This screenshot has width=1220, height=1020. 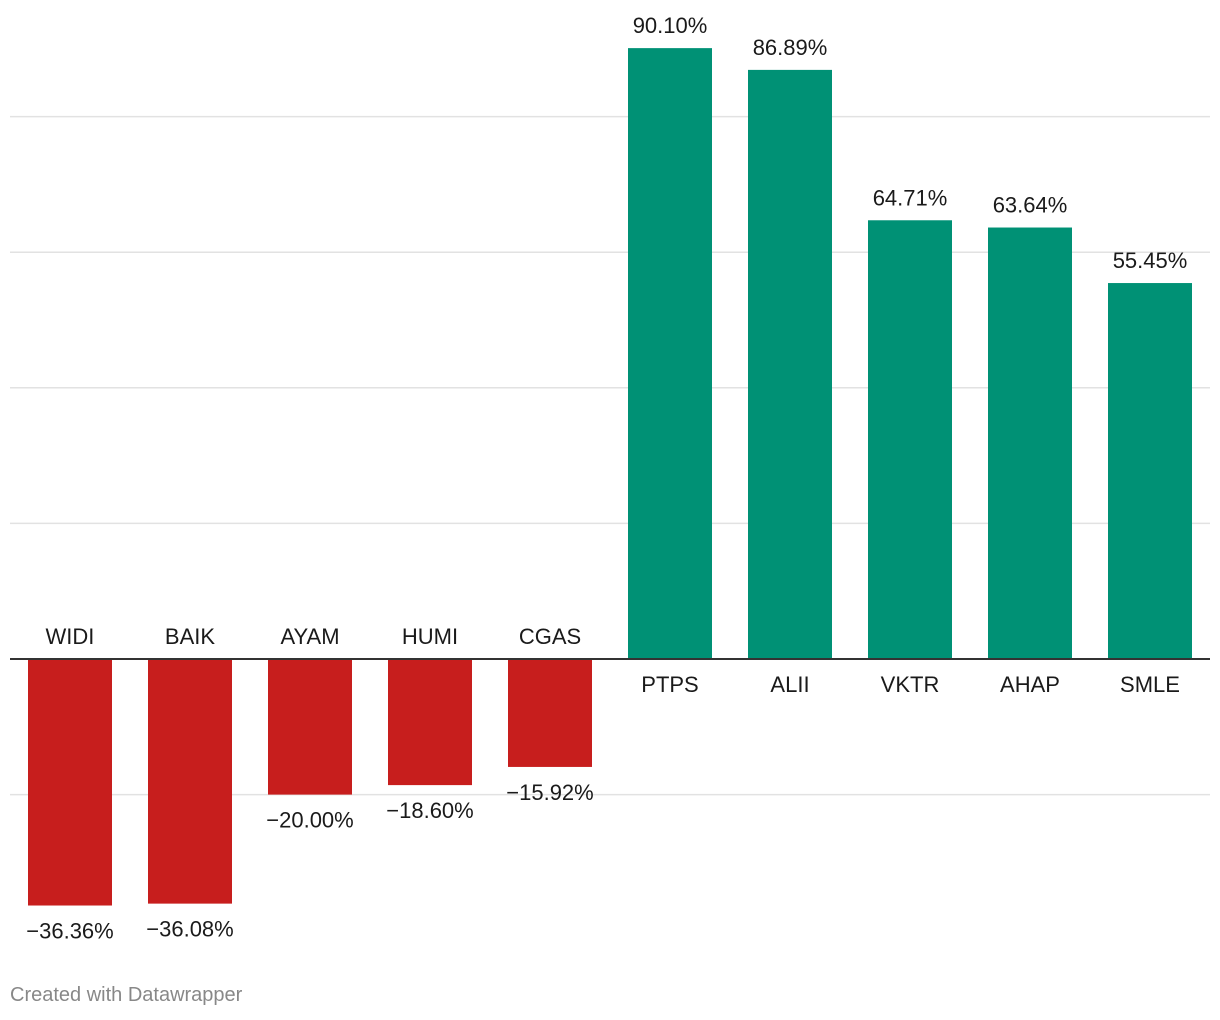 I want to click on value-label-baik: −36.08%, so click(x=189, y=929).